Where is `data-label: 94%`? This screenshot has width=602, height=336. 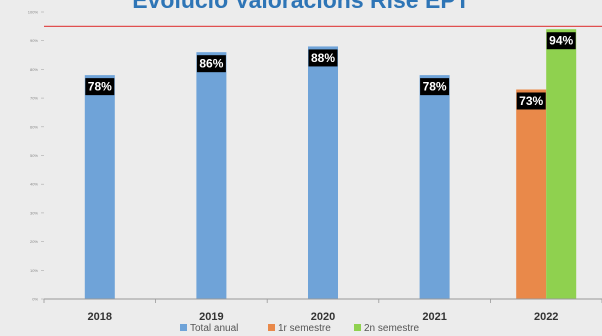 data-label: 94% is located at coordinates (561, 41).